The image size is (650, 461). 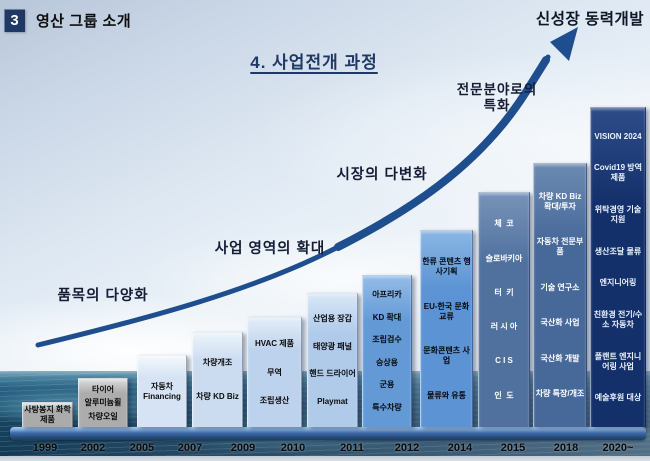 I want to click on bar-item: 차량 KD Biz 확대/투자, so click(x=560, y=201).